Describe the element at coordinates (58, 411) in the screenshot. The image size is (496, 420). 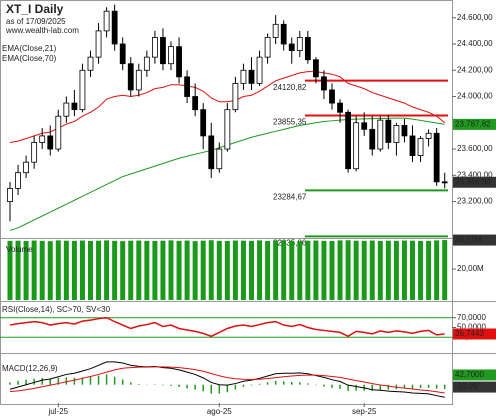
I see `x-tick-label: jul-25` at that location.